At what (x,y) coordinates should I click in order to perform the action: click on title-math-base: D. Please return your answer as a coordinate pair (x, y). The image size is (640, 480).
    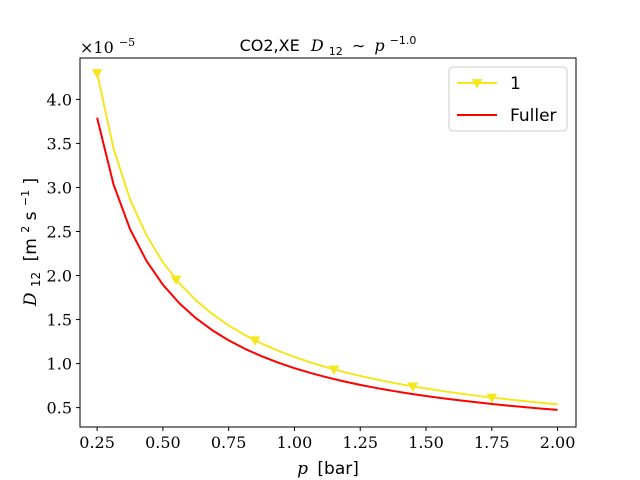
    Looking at the image, I should click on (317, 45).